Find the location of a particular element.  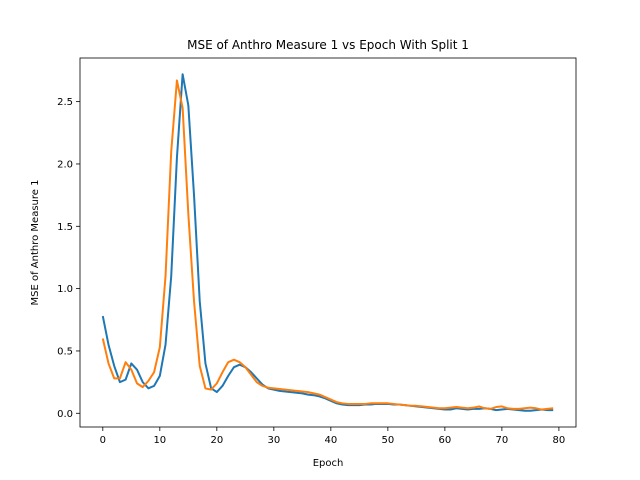

x-tick-label: 60 is located at coordinates (445, 440).